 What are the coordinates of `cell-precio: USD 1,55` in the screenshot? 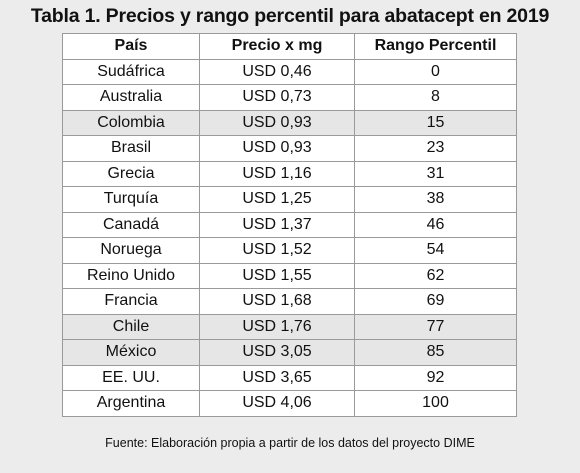 It's located at (277, 275).